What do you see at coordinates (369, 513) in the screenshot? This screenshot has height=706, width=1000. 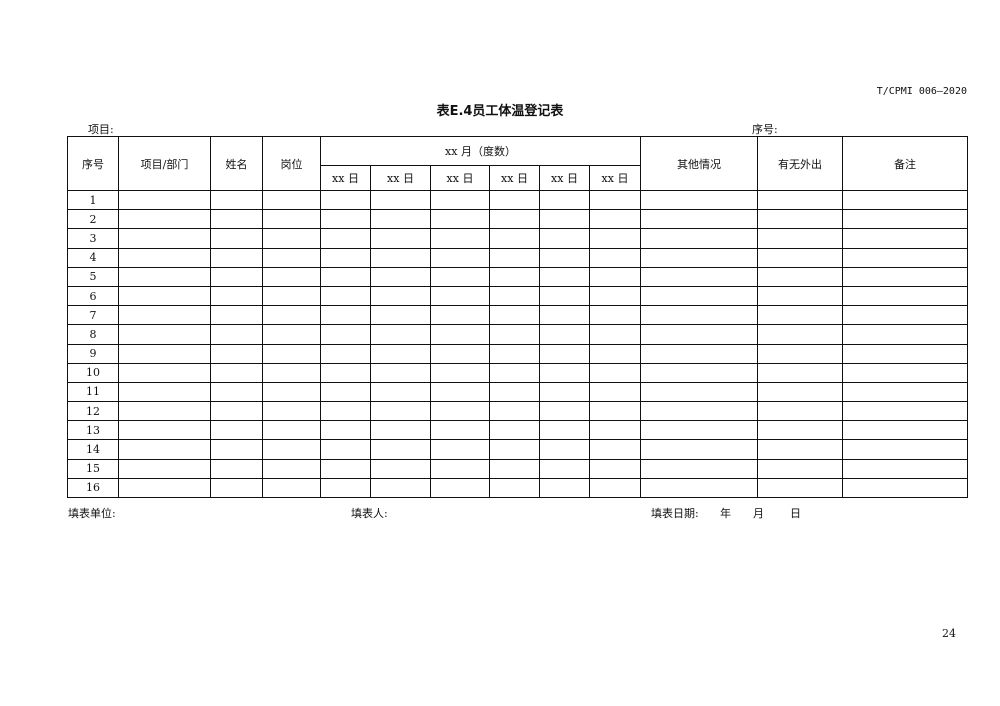 I see `footer-filler: 填表人:` at bounding box center [369, 513].